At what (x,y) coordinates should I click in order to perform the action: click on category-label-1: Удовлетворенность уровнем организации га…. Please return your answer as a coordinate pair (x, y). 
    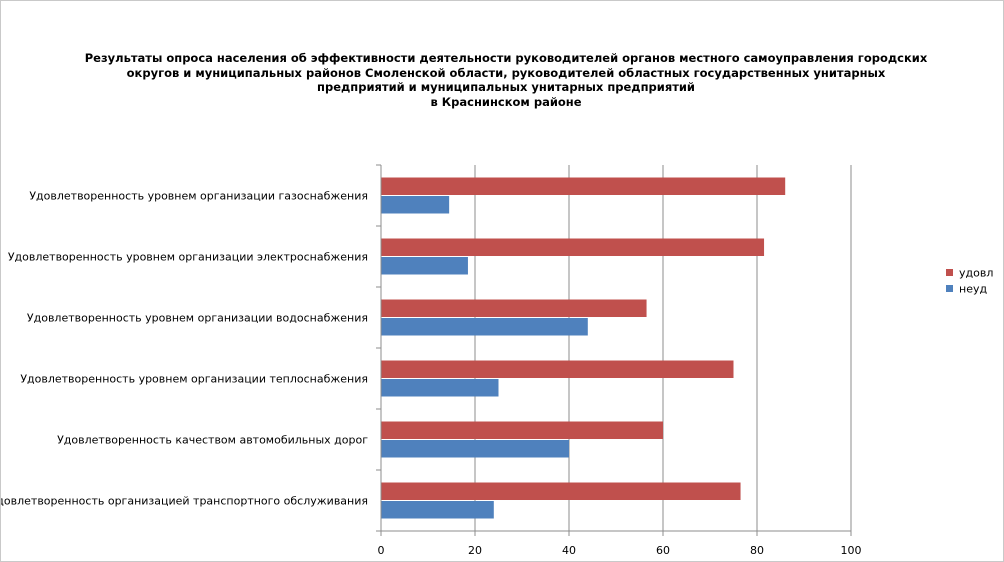
    Looking at the image, I should click on (198, 196).